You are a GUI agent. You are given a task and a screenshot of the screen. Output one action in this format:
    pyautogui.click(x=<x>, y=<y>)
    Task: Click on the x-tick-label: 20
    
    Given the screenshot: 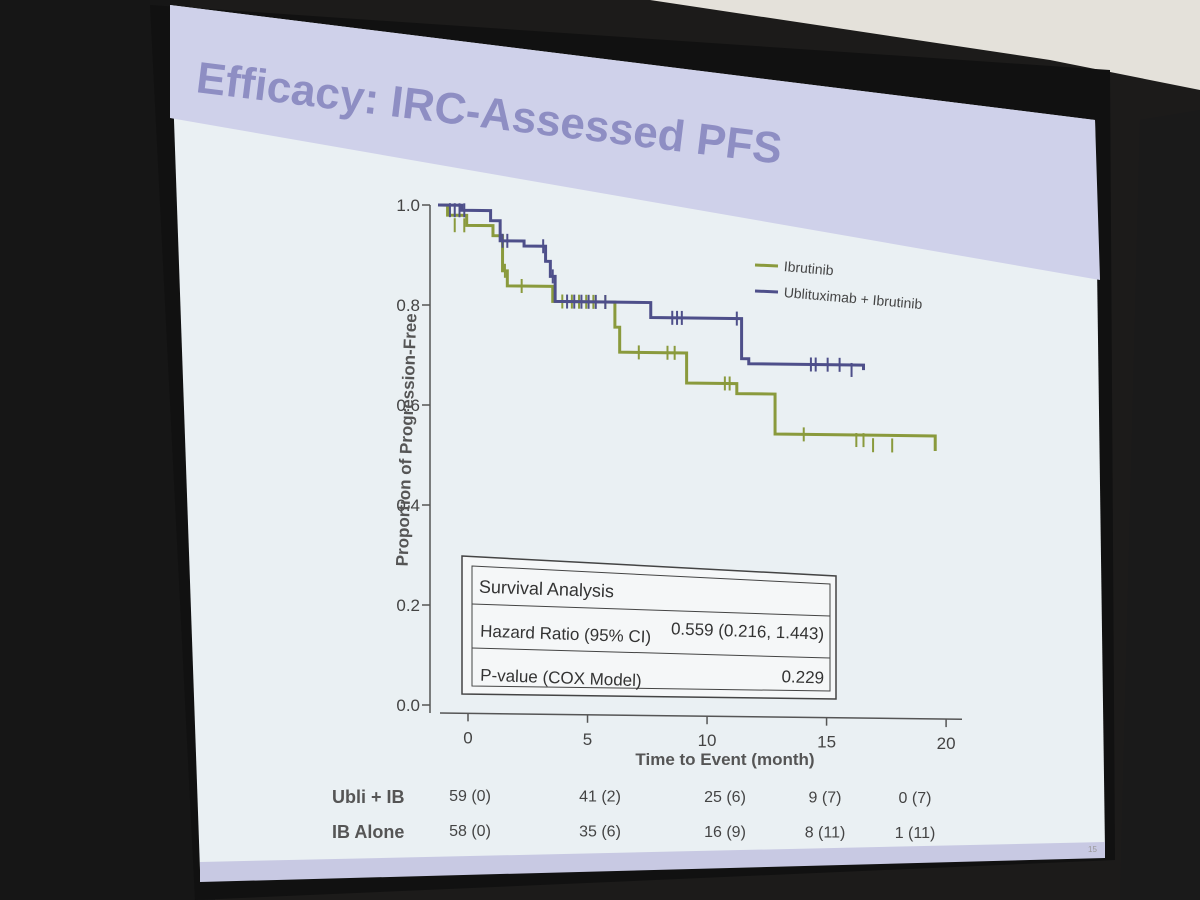 What is the action you would take?
    pyautogui.click(x=946, y=743)
    